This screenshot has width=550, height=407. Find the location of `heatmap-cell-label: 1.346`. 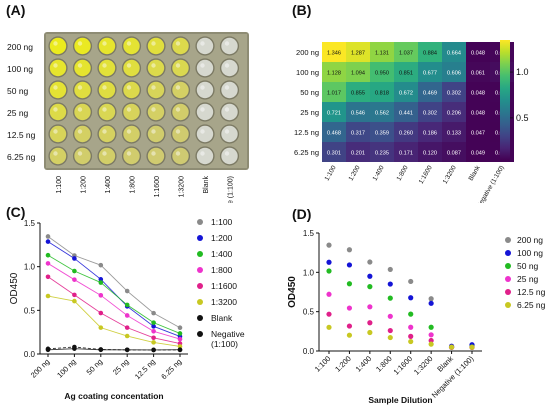

heatmap-cell-label: 1.346 is located at coordinates (334, 54).